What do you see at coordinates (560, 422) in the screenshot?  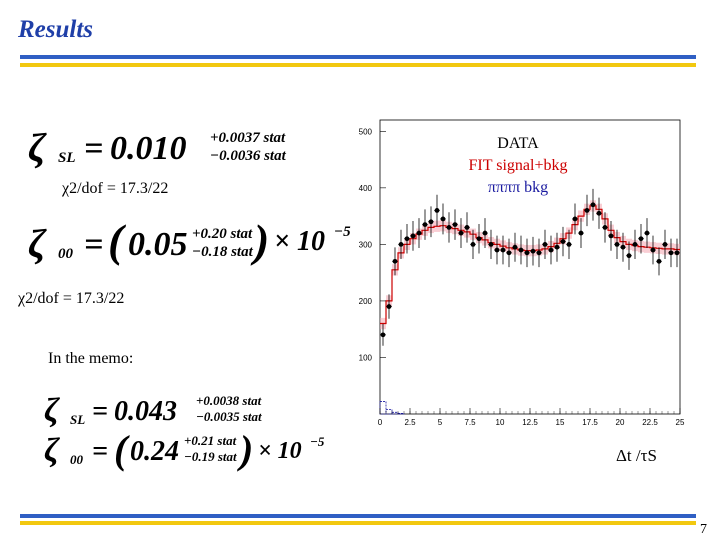 I see `x-tick-label: 15` at bounding box center [560, 422].